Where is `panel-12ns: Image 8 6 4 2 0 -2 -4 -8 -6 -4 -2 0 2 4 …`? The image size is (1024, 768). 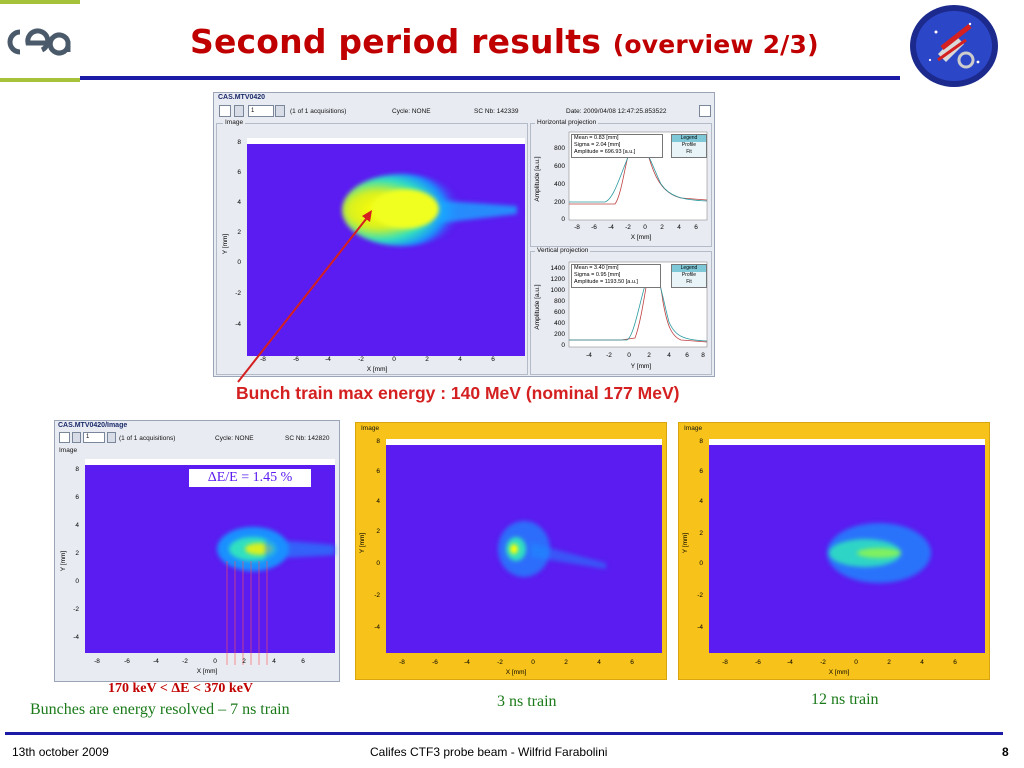
panel-12ns: Image 8 6 4 2 0 -2 -4 -8 -6 -4 -2 0 2 4 … is located at coordinates (834, 551).